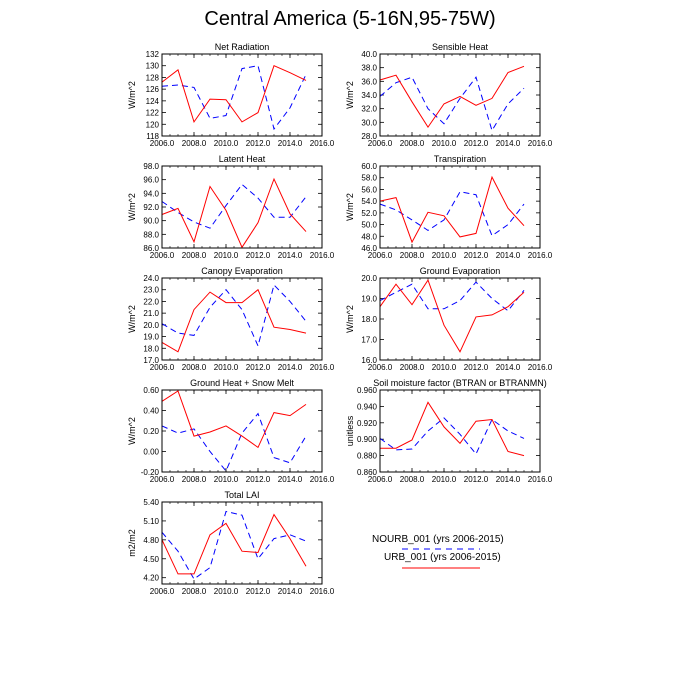 The width and height of the screenshot is (700, 700). Describe the element at coordinates (151, 193) in the screenshot. I see `y-tick-label: 94.0` at that location.